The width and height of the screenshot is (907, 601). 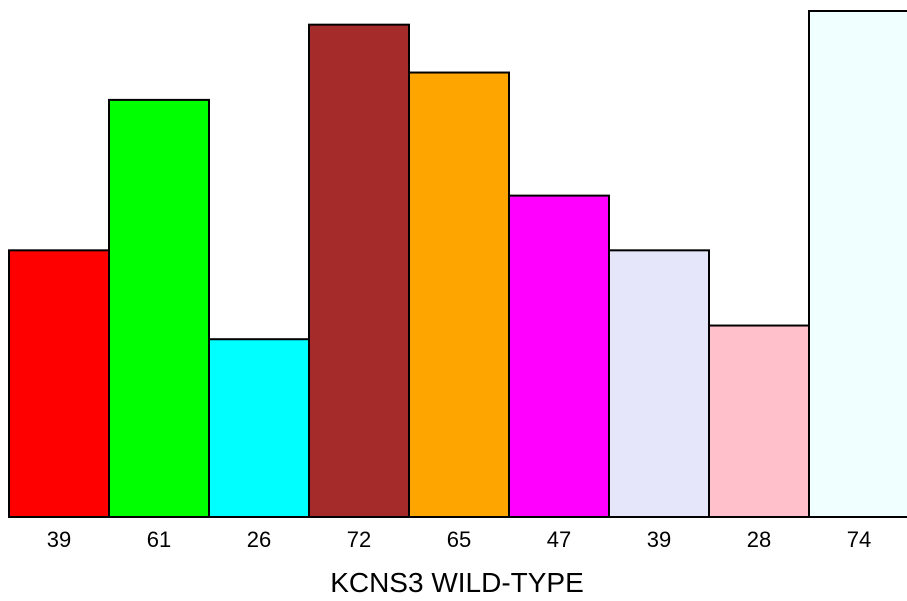 I want to click on x-tick-label-7: 39, so click(x=659, y=539).